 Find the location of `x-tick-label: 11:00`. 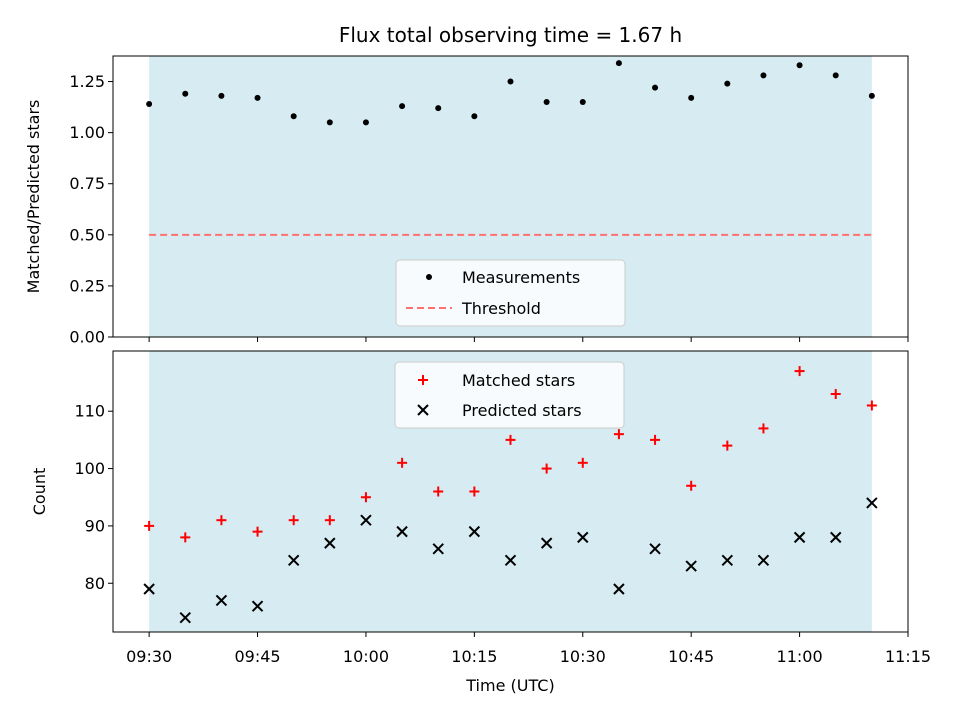

x-tick-label: 11:00 is located at coordinates (800, 656).